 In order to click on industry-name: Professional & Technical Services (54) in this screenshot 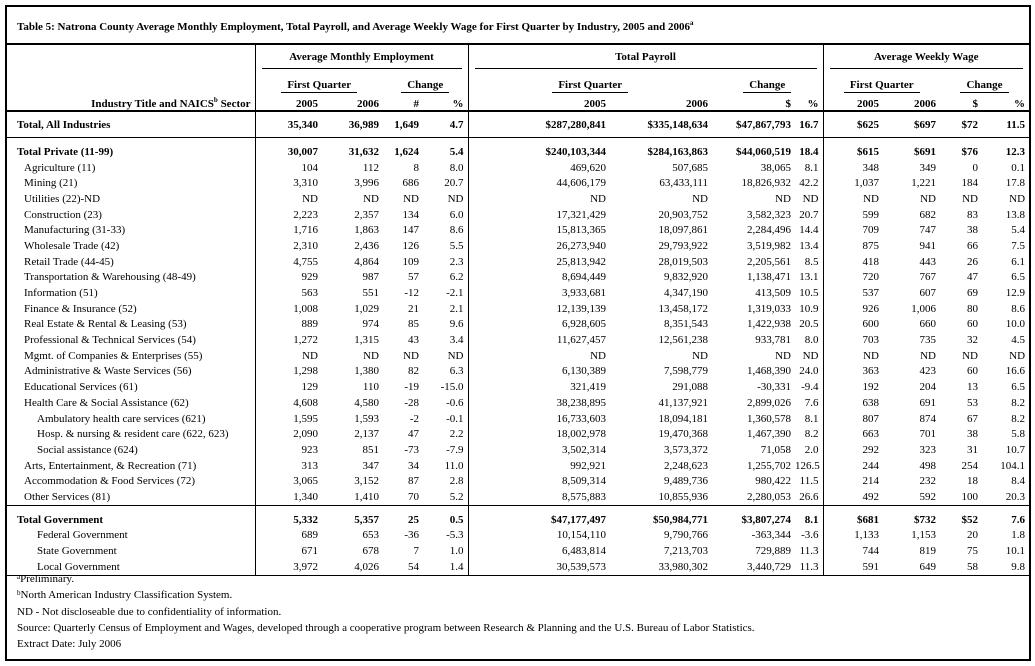, I will do `click(110, 340)`.